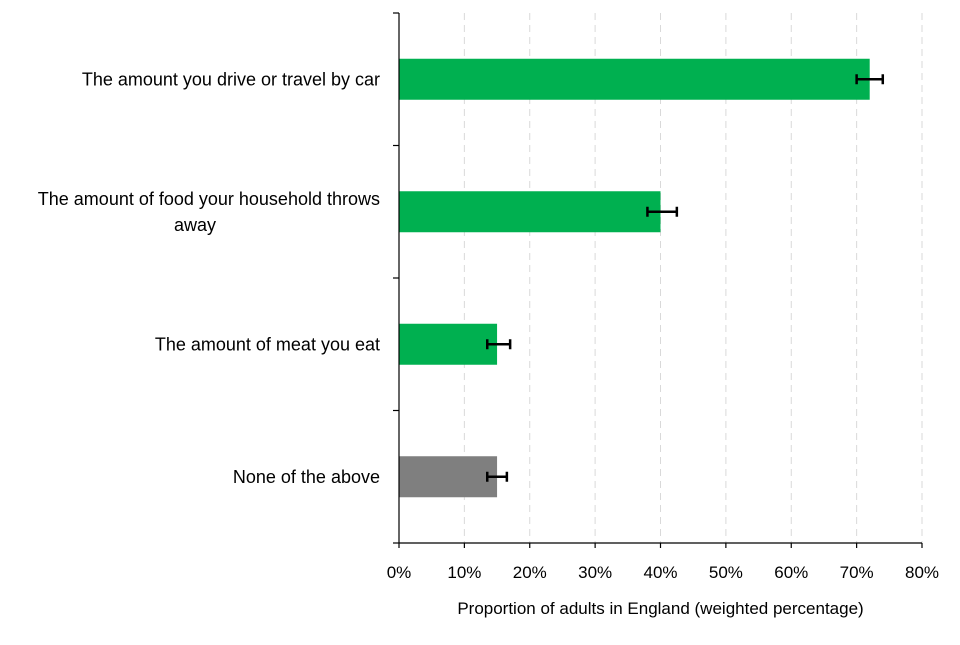 The height and width of the screenshot is (645, 960). What do you see at coordinates (399, 572) in the screenshot?
I see `x-tick-label: 0%` at bounding box center [399, 572].